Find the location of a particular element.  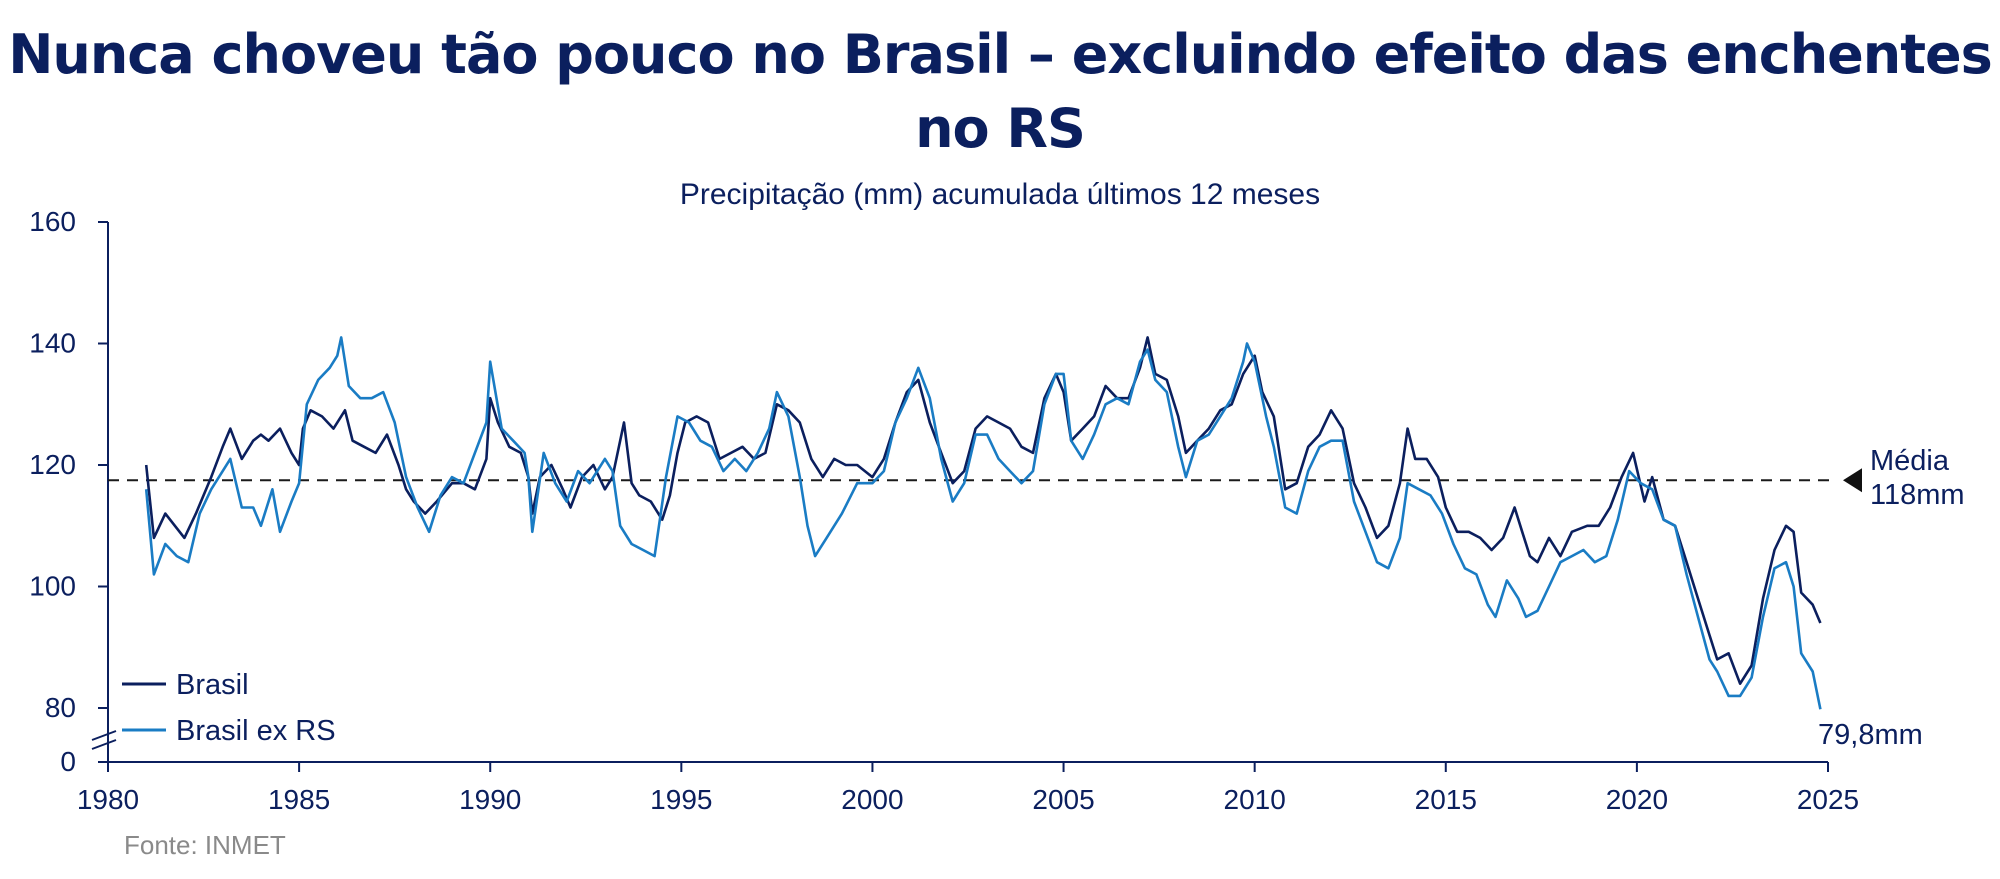

annotations: 79,8mm is located at coordinates (1870, 735).